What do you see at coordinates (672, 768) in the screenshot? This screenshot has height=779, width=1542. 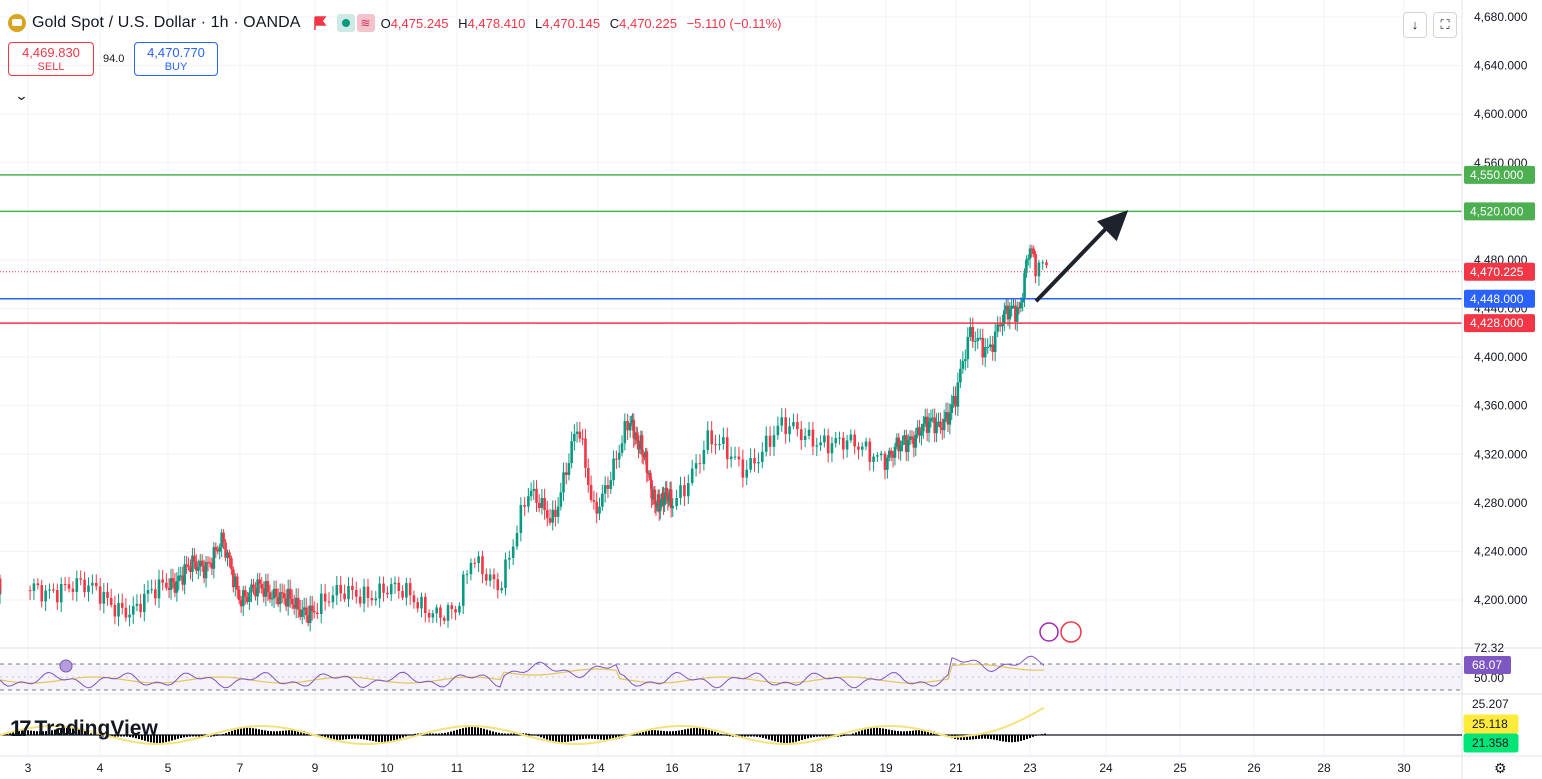 I see `x-tick-label: 16` at bounding box center [672, 768].